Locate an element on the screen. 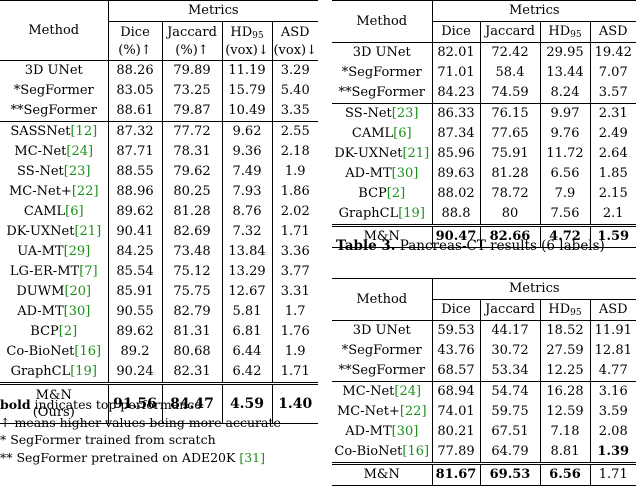 The width and height of the screenshot is (640, 486). table-row: *SegFormer 83.05 73.25 15.79 5.40 is located at coordinates (159, 91).